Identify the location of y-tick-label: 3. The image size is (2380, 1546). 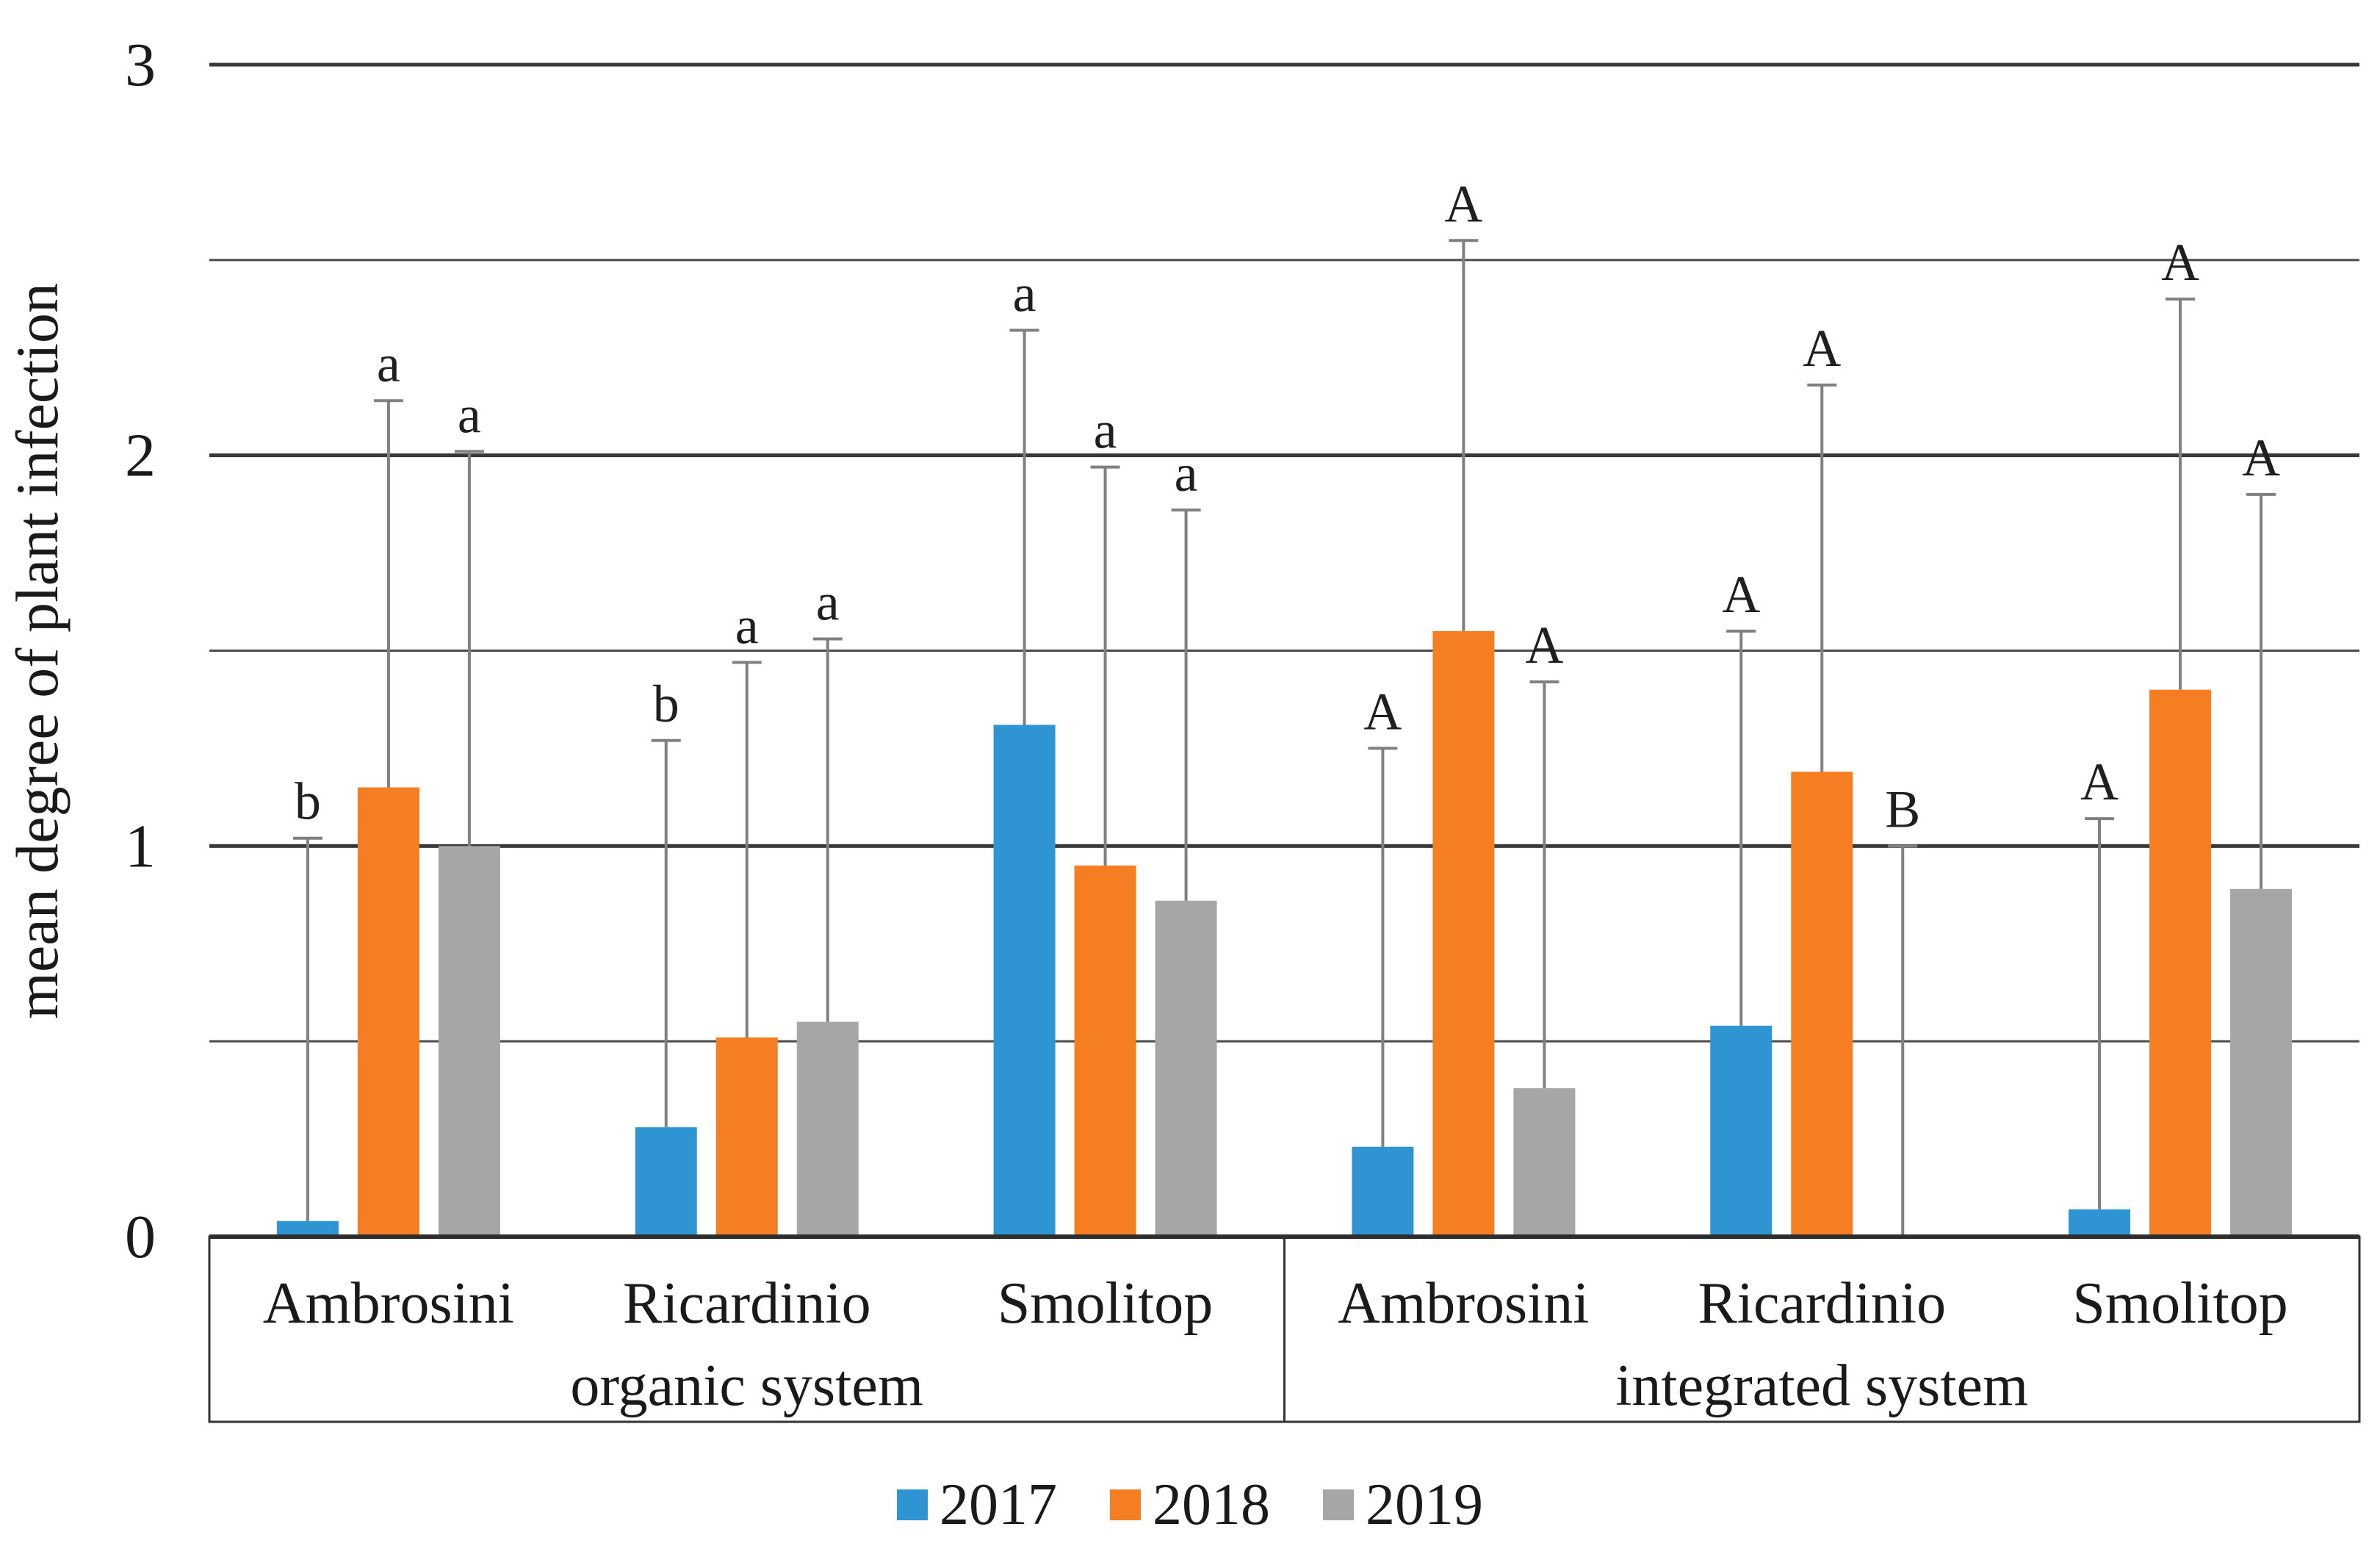
(140, 65).